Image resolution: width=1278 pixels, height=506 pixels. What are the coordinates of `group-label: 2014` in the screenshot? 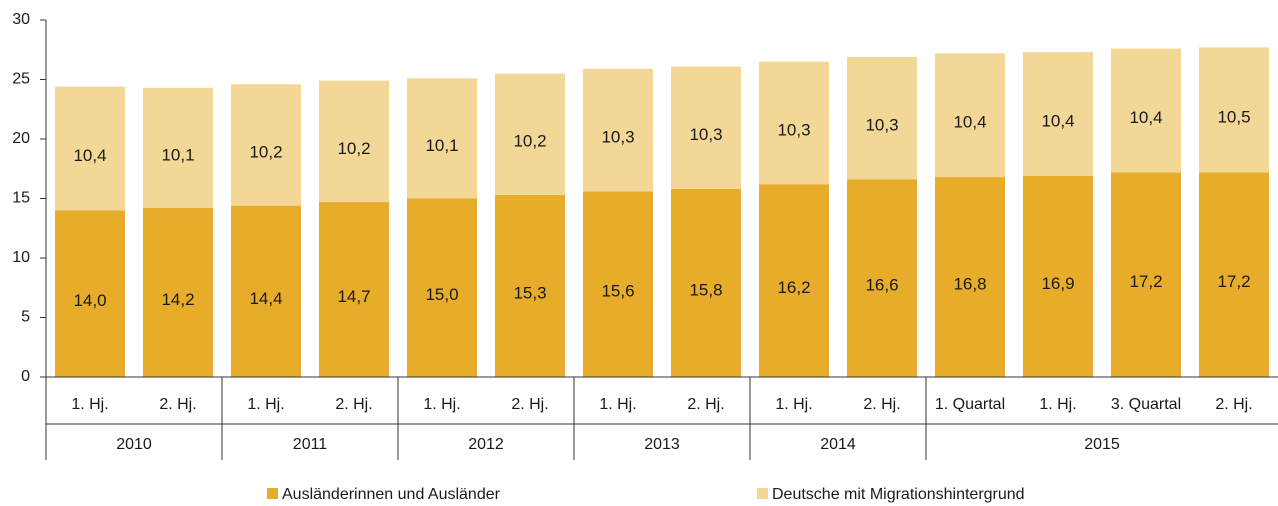 It's located at (838, 444).